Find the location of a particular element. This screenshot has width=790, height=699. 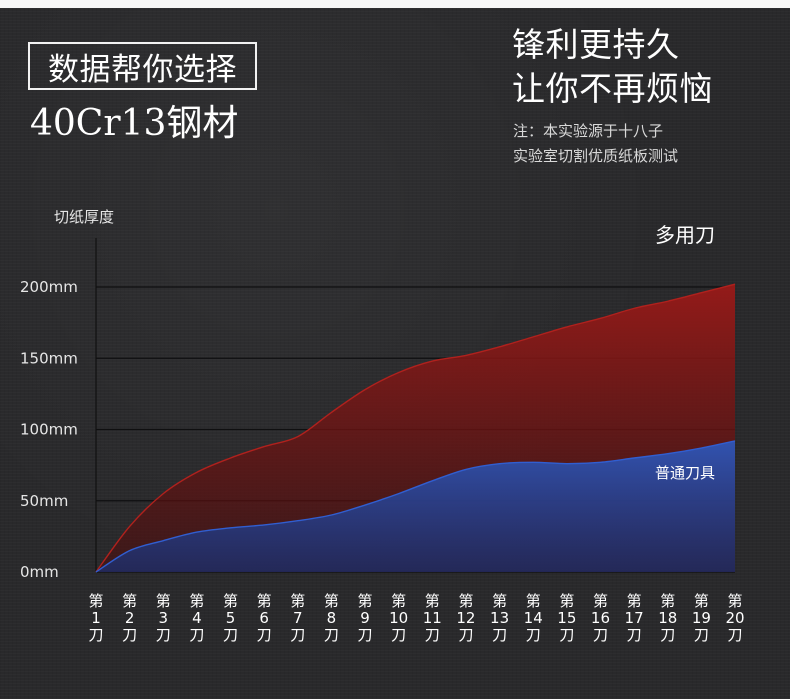

top-border-line is located at coordinates (395, 4).